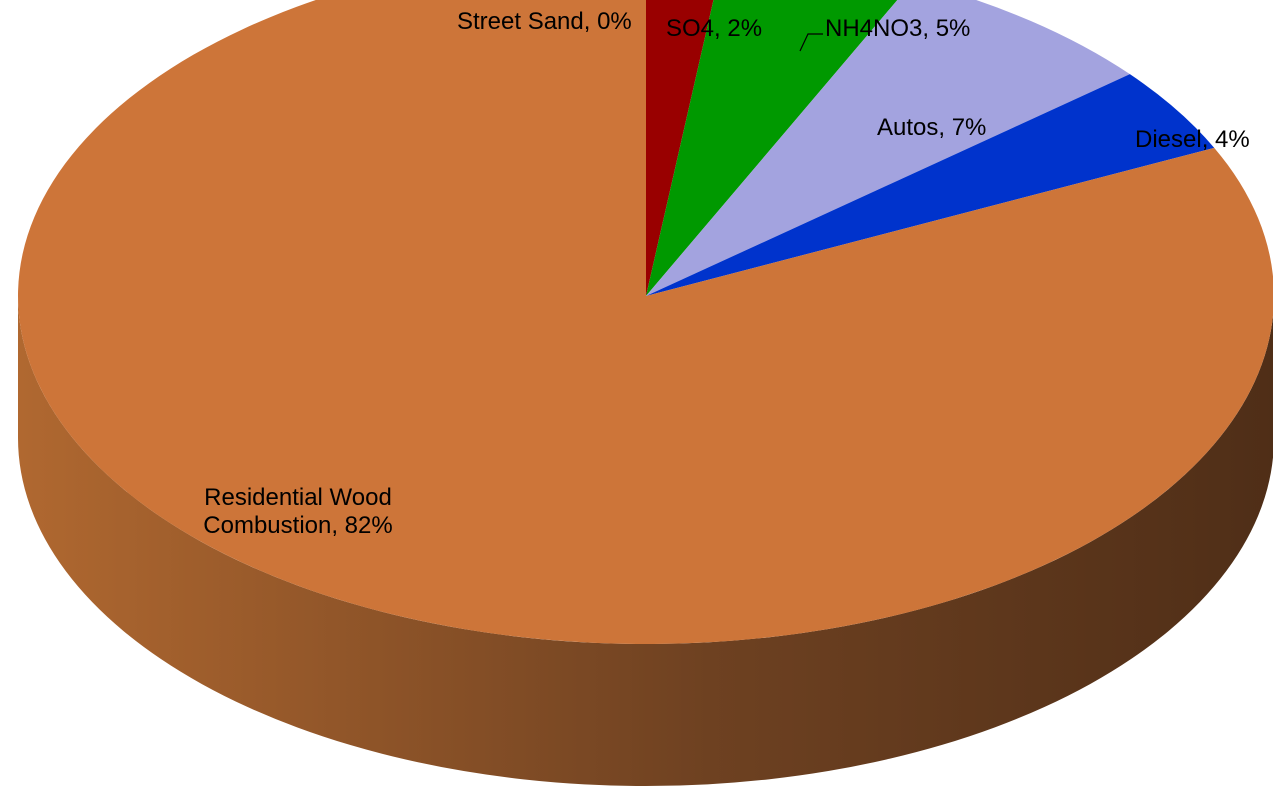 The image size is (1273, 791). What do you see at coordinates (298, 497) in the screenshot?
I see `slice-label-residential-wood-line1: Residential Wood` at bounding box center [298, 497].